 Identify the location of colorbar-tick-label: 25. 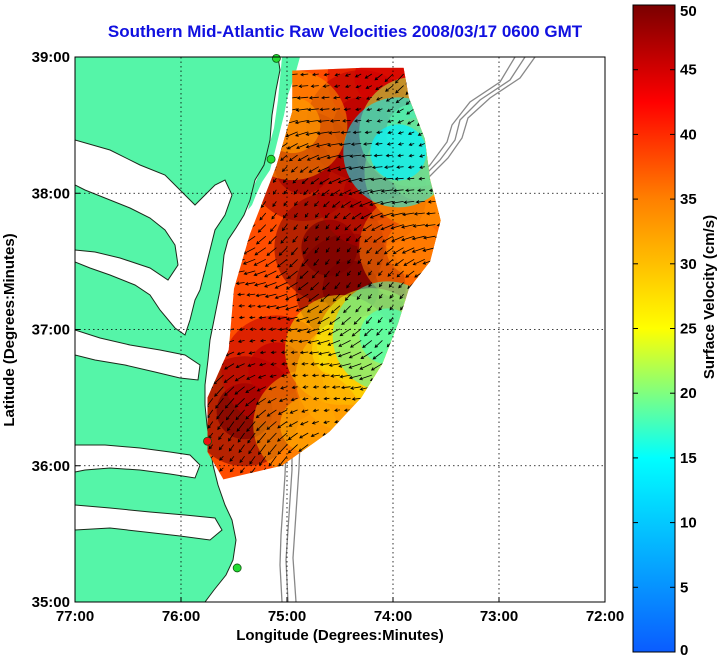
(688, 329).